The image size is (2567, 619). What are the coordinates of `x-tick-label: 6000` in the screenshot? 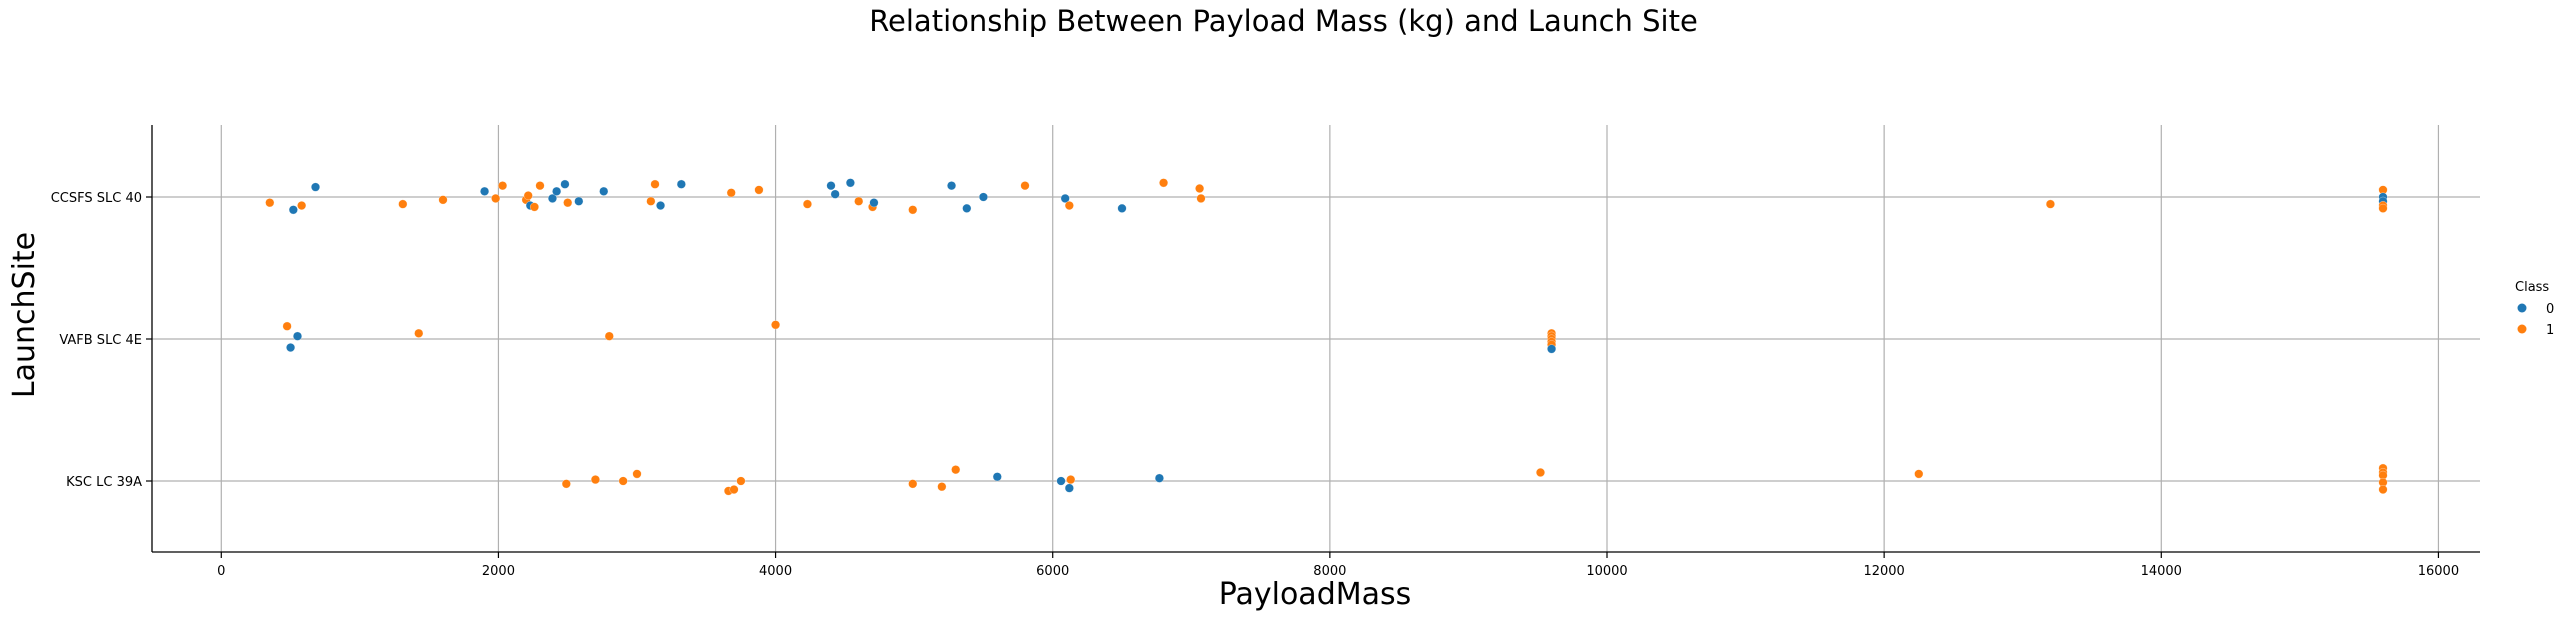 It's located at (1052, 571).